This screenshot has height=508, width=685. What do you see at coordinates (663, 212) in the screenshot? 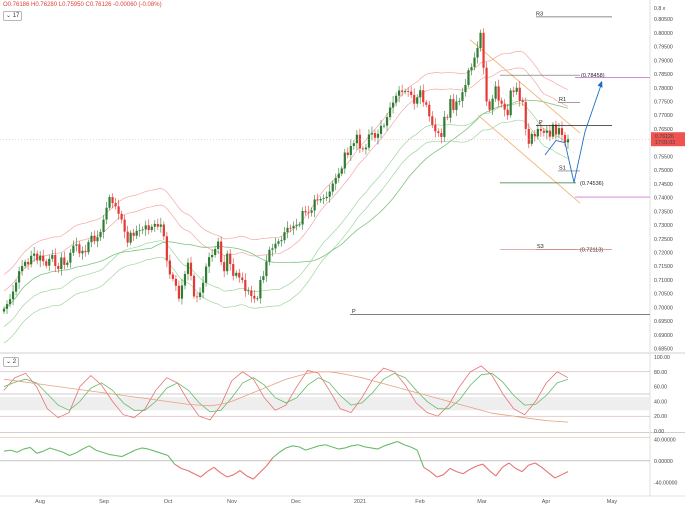
I see `y-tick-label: 0.73500` at bounding box center [663, 212].